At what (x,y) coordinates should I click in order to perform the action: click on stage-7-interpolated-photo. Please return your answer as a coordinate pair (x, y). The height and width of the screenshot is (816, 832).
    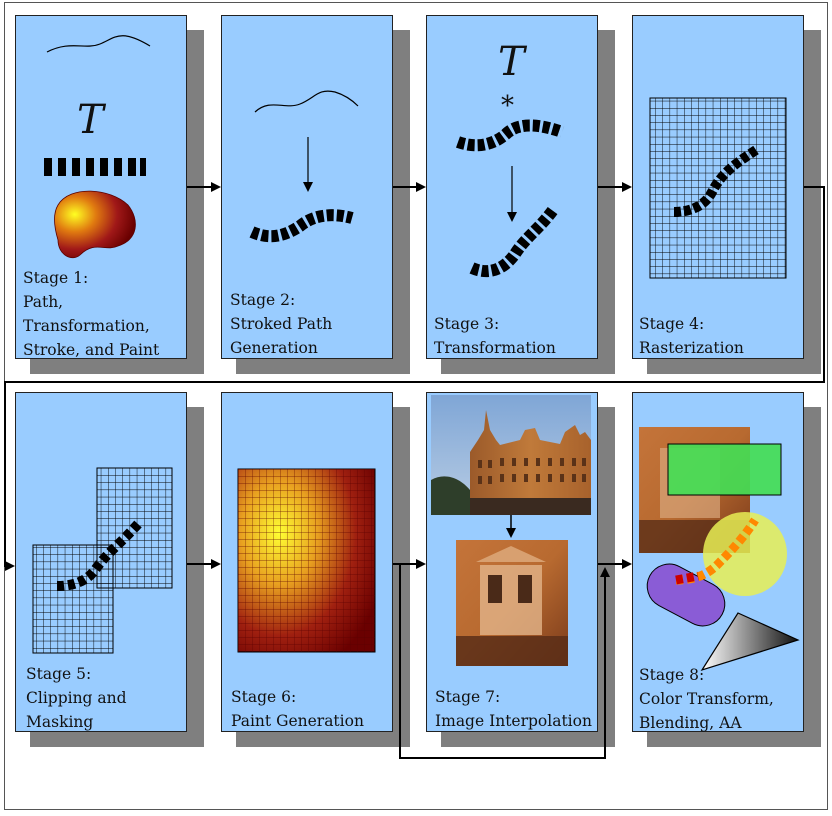
    Looking at the image, I should click on (512, 603).